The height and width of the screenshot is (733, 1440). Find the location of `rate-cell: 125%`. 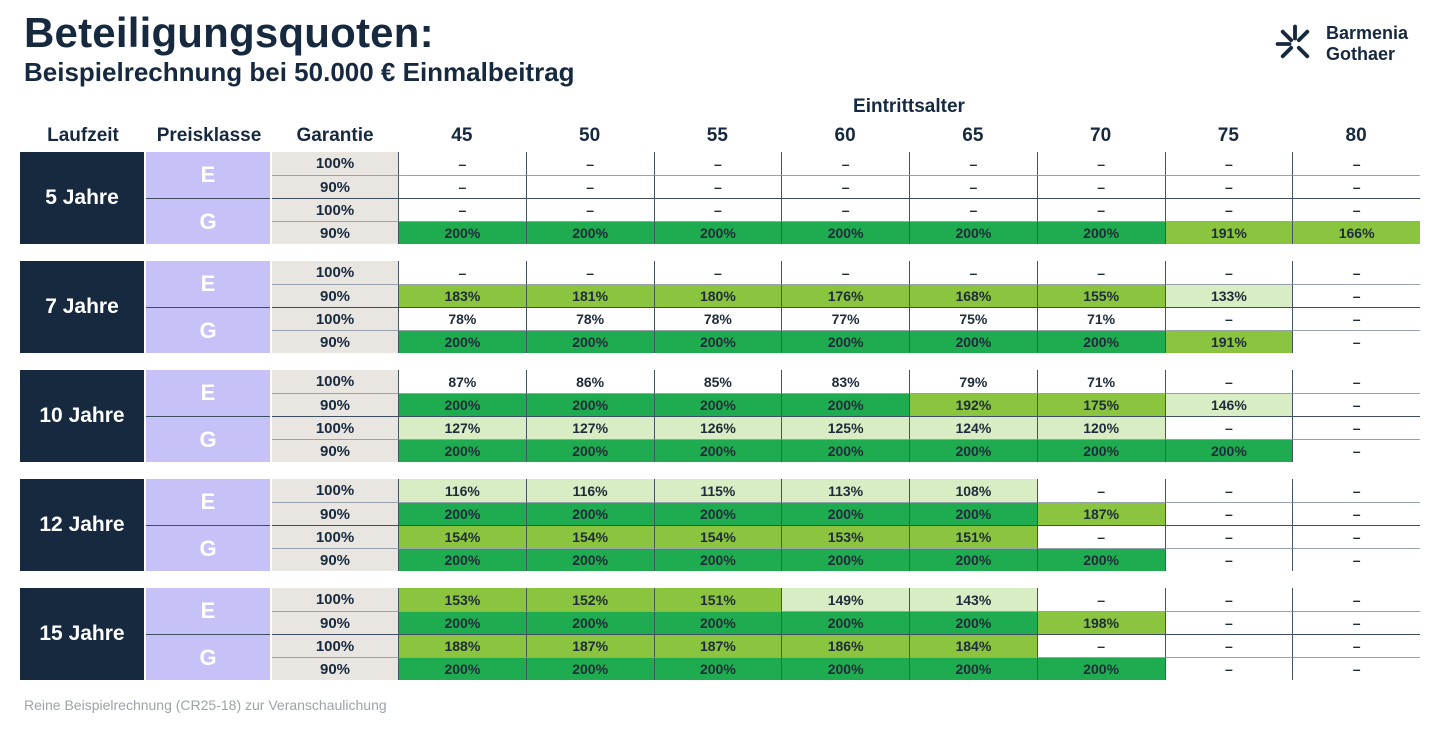

rate-cell: 125% is located at coordinates (845, 428).